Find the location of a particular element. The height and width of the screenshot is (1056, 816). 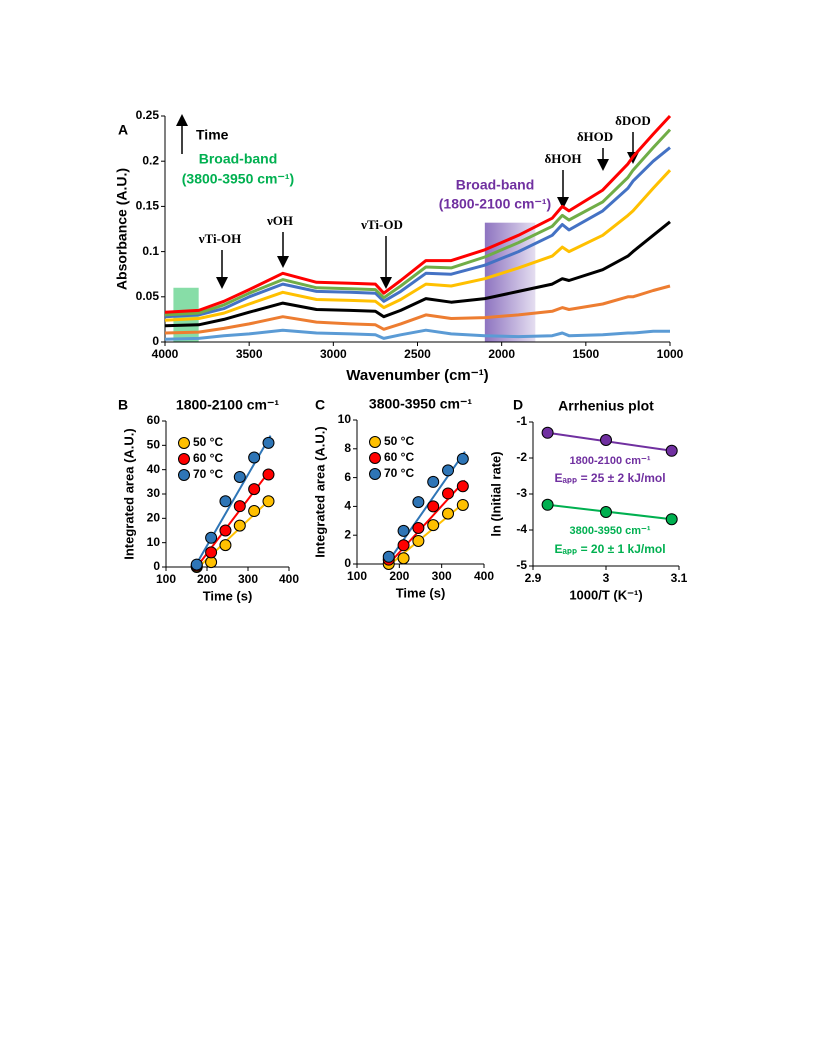

y-tick-label: -3 is located at coordinates (521, 493).